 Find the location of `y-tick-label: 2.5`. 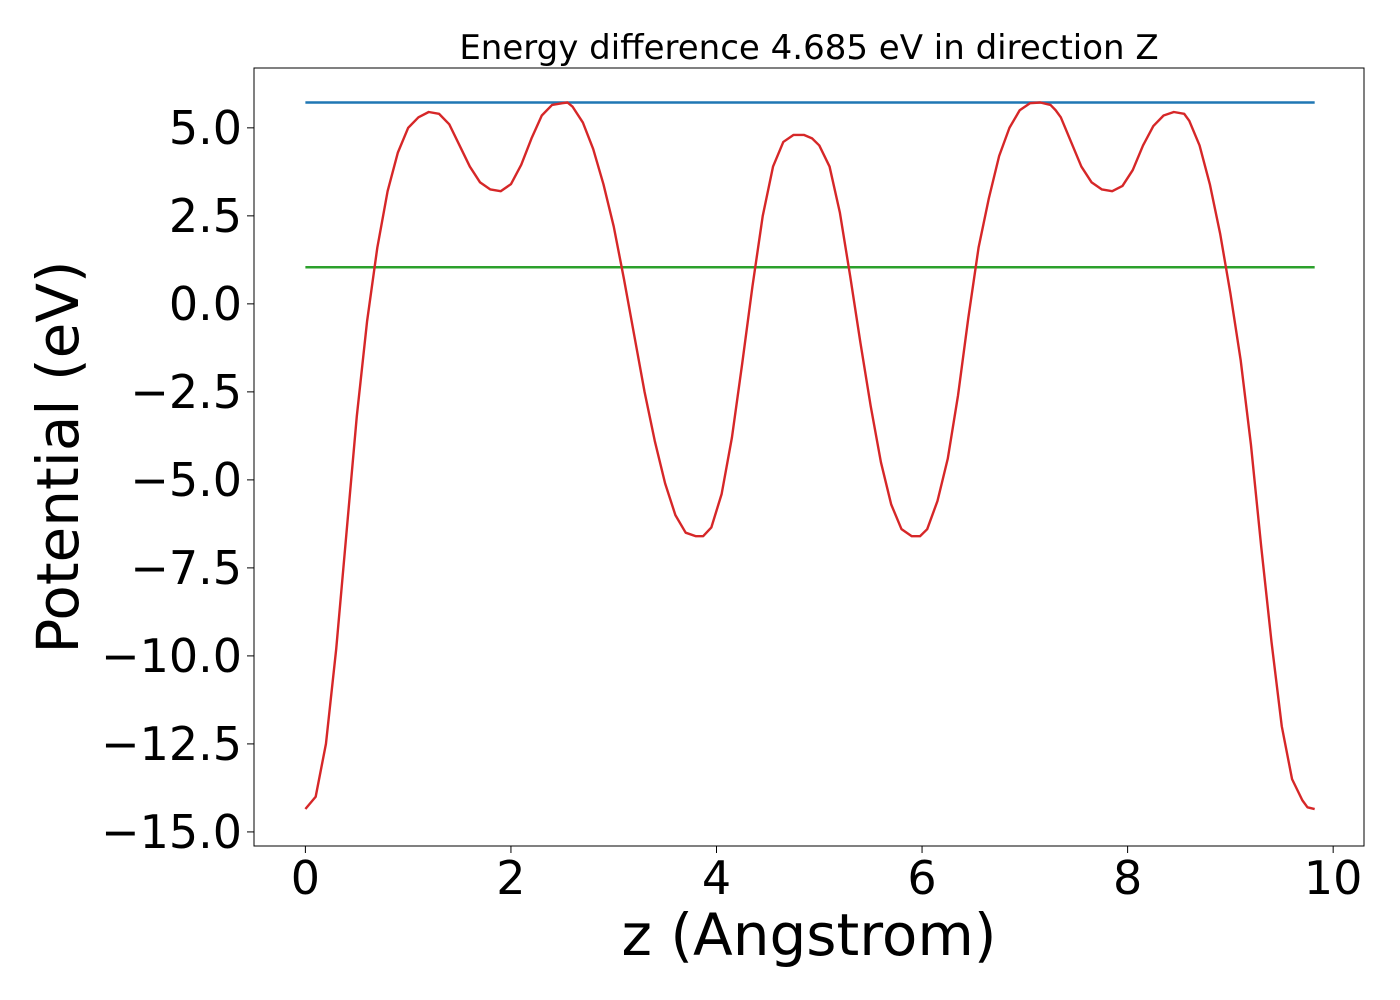

y-tick-label: 2.5 is located at coordinates (205, 216).